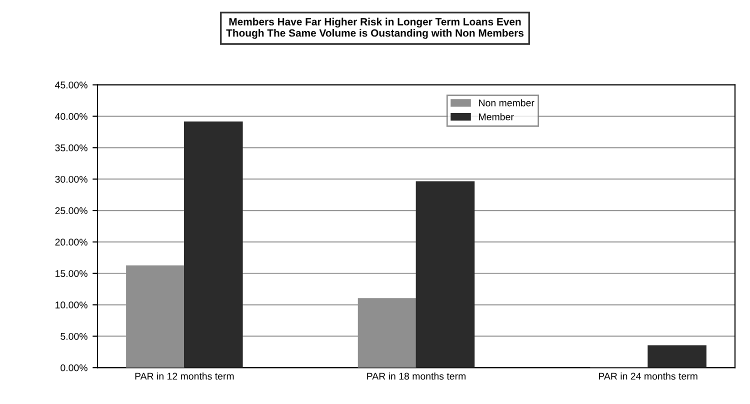 The image size is (750, 404). Describe the element at coordinates (71, 242) in the screenshot. I see `y-tick-label: 20.00%` at that location.